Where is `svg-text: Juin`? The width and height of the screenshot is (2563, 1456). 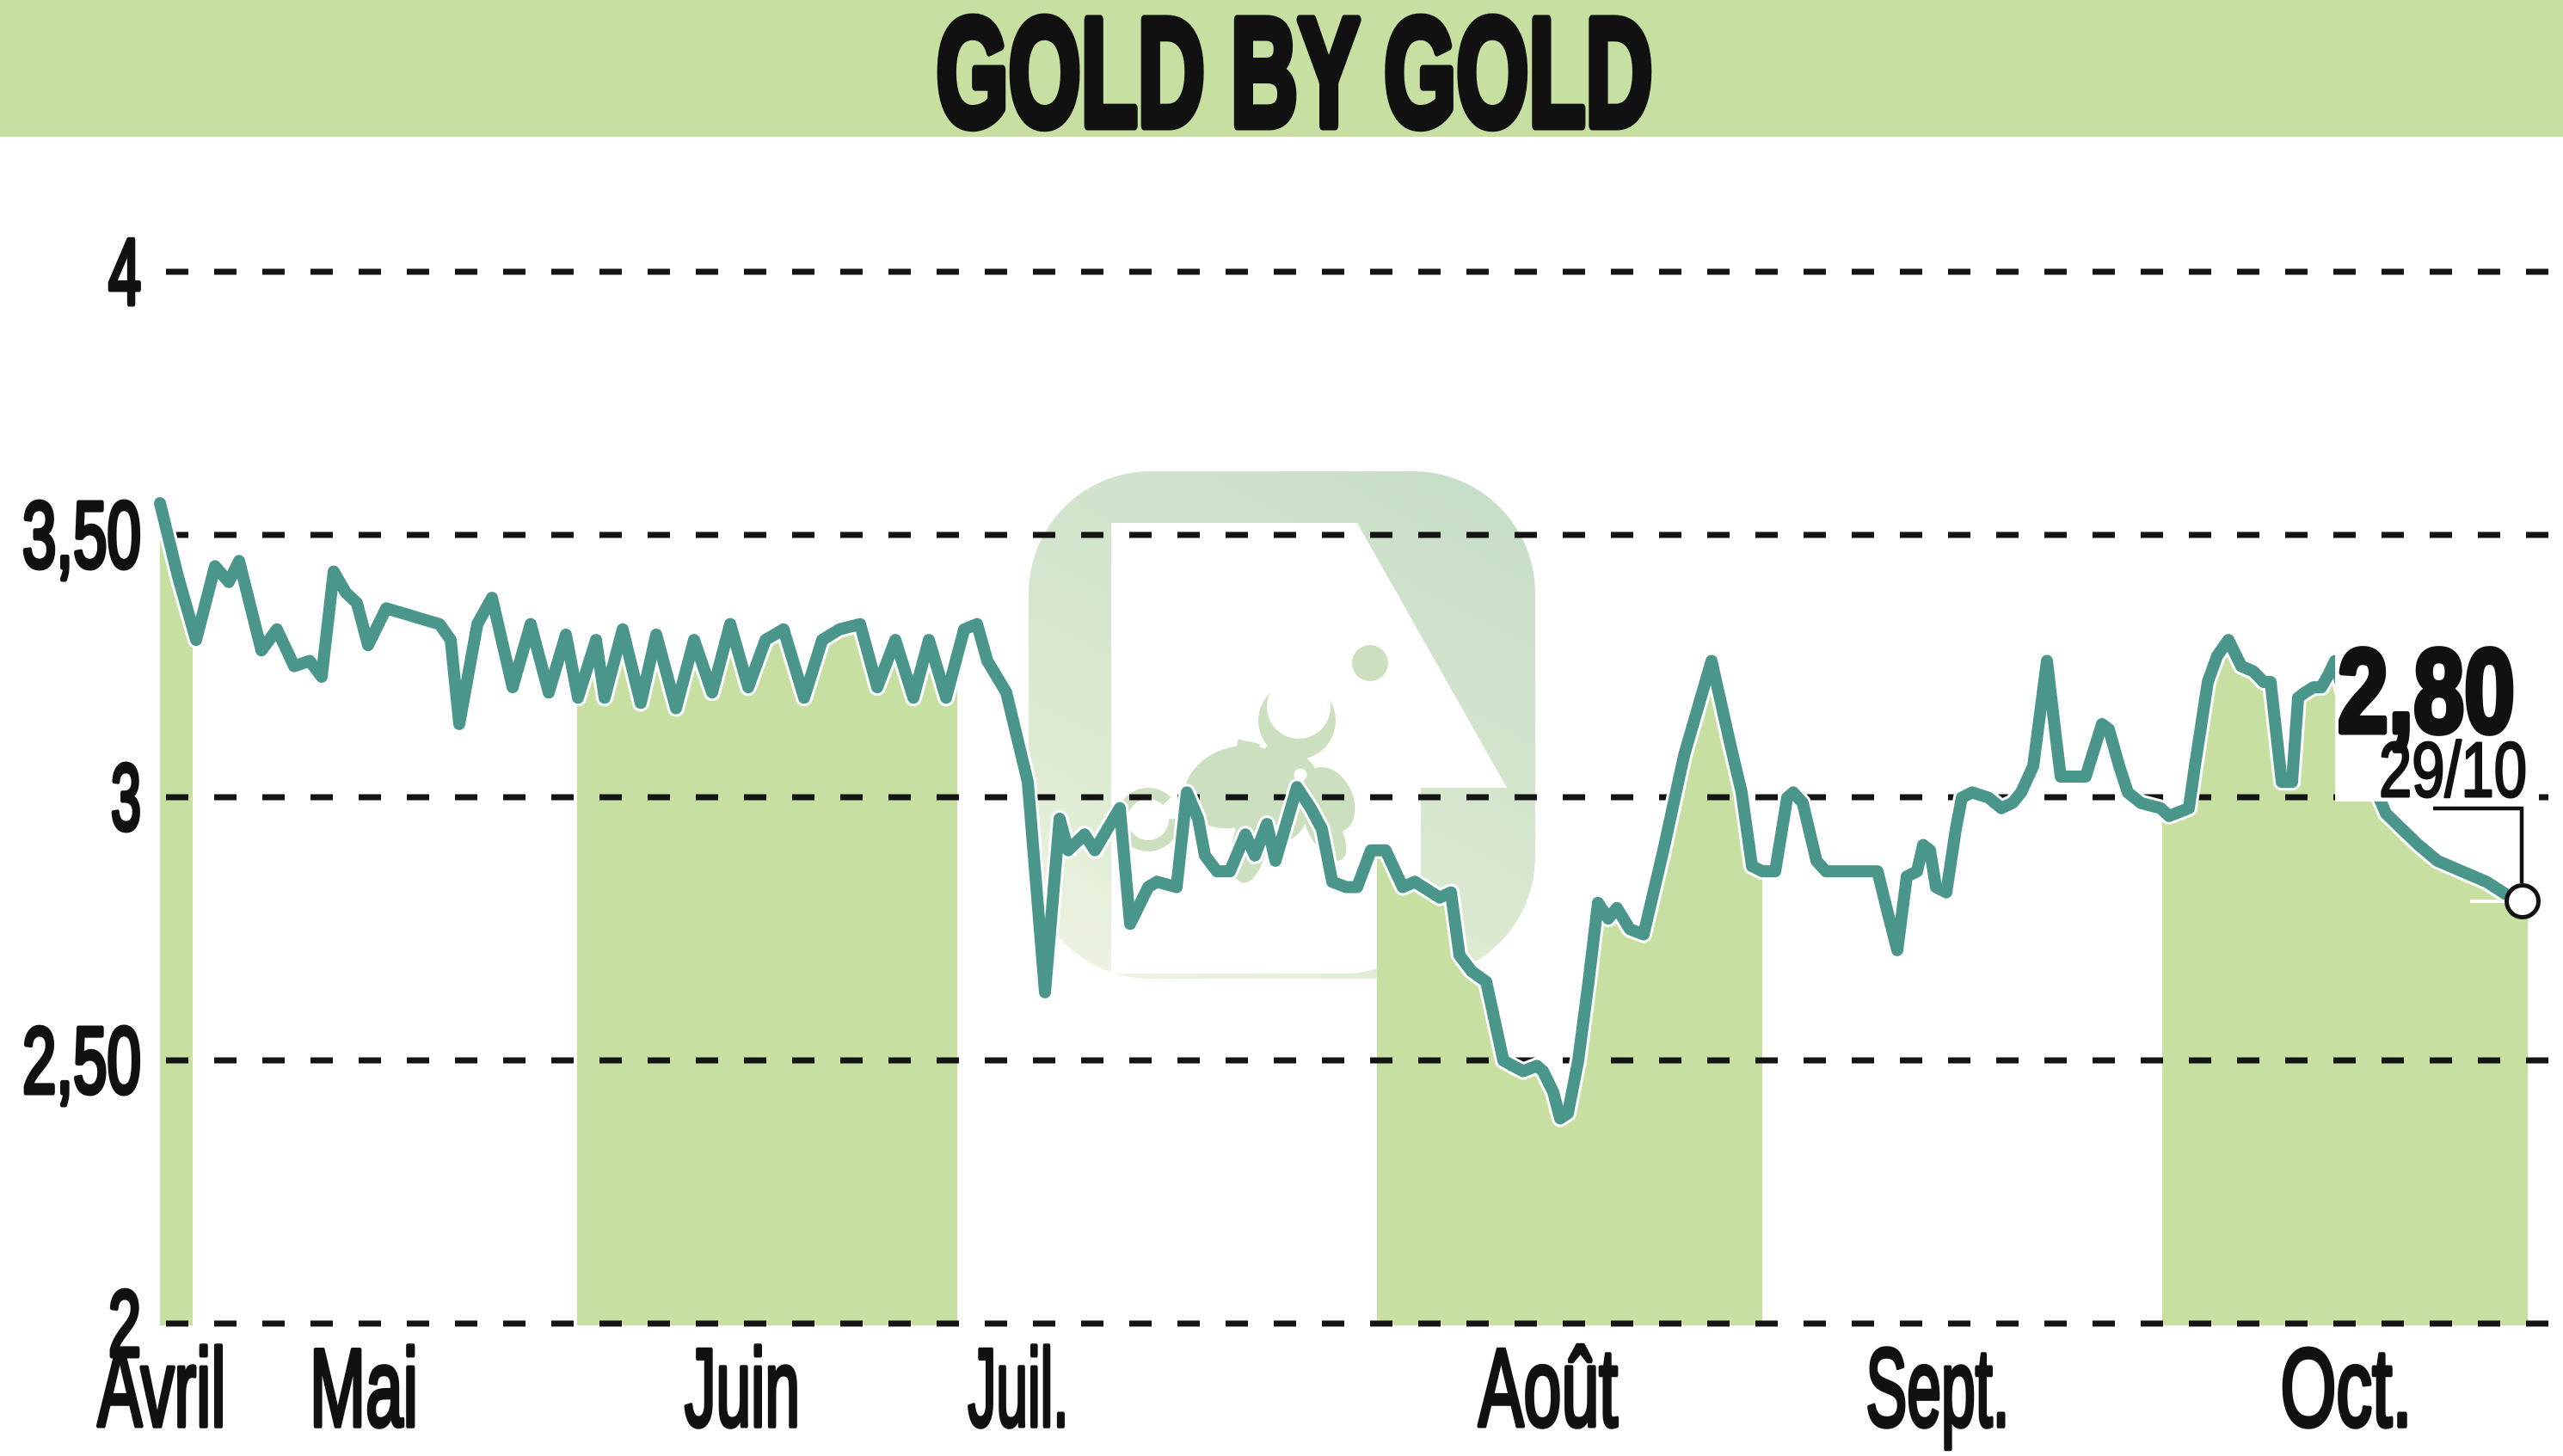 svg-text: Juin is located at coordinates (742, 1388).